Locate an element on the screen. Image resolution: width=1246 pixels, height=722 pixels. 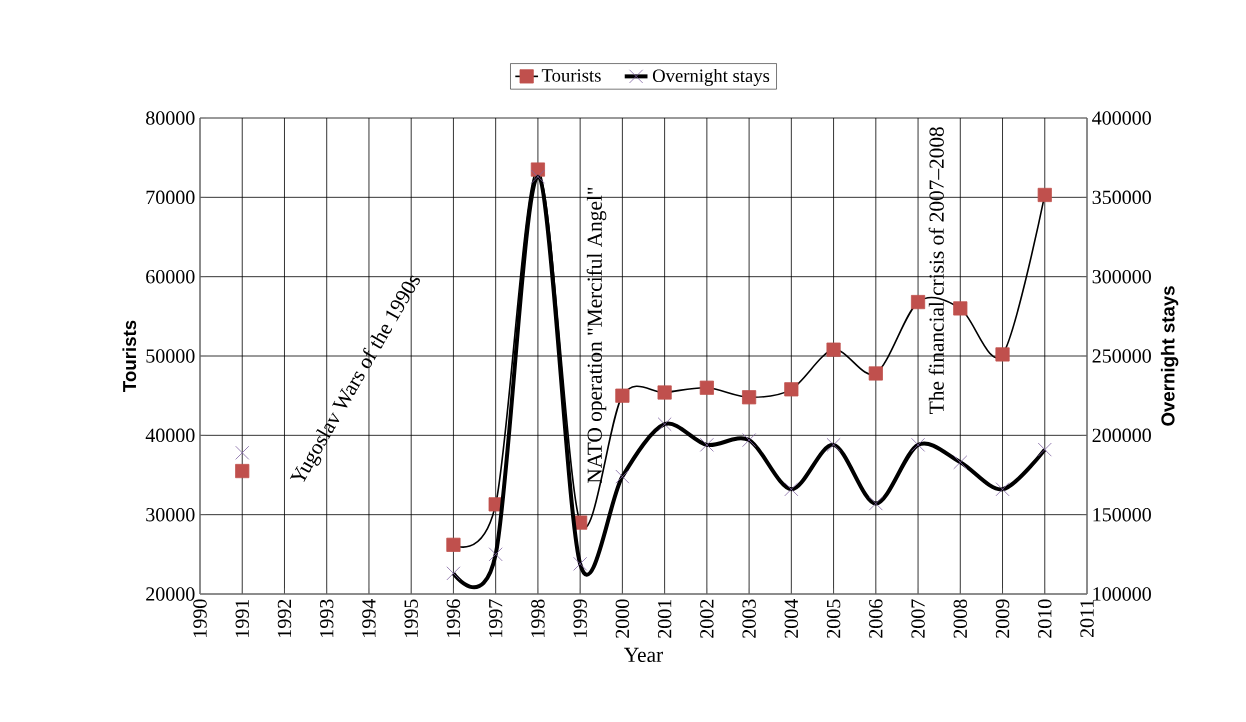
x-tick-label: 2005 is located at coordinates (833, 618).